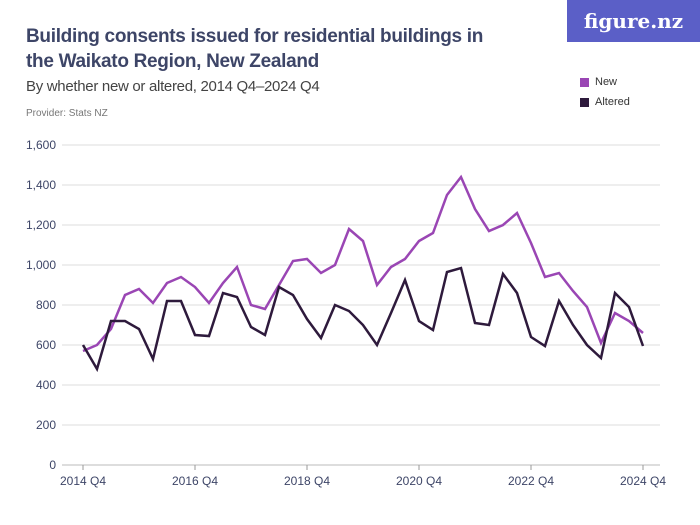 The height and width of the screenshot is (525, 700). I want to click on y-tick-label: 800, so click(46, 305).